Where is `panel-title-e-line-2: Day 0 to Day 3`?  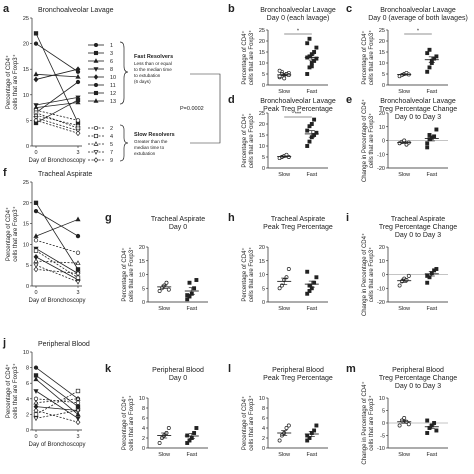
panel-title-e-line-2: Day 0 to Day 3 is located at coordinates (418, 117).